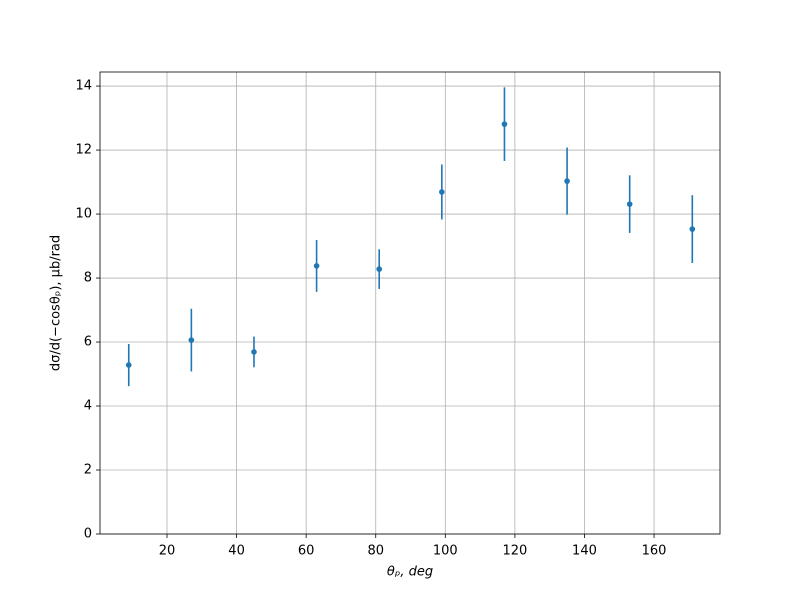 The image size is (800, 604). I want to click on x-tick-label: 160, so click(654, 551).